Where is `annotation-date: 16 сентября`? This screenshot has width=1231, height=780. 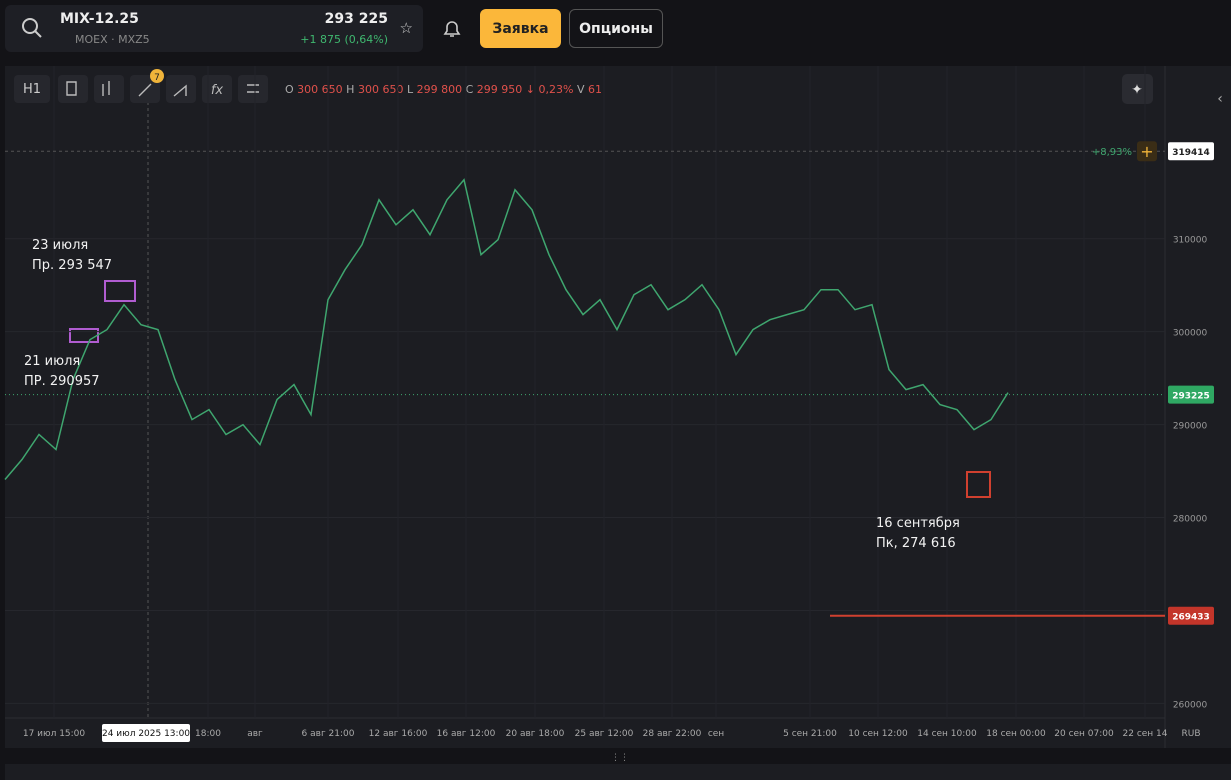
annotation-date: 16 сентября is located at coordinates (918, 523).